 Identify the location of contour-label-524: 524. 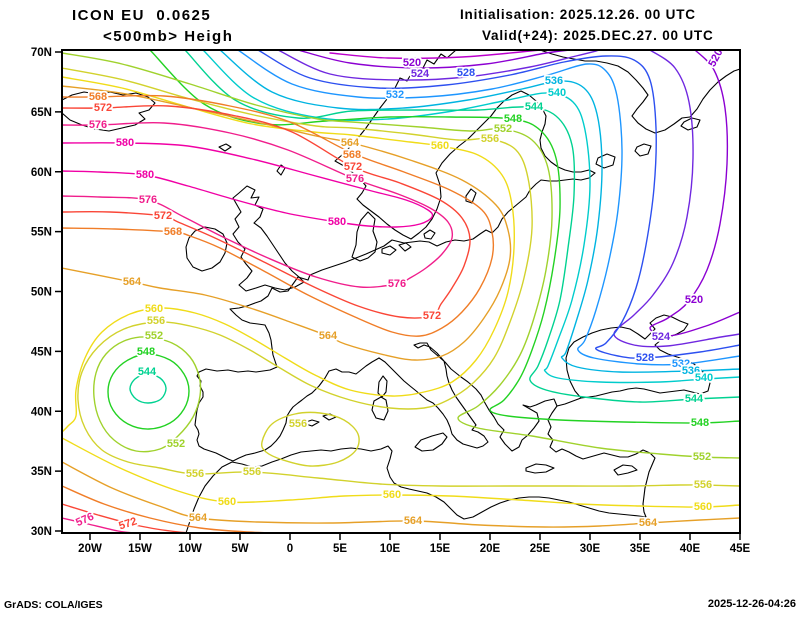
(661, 337).